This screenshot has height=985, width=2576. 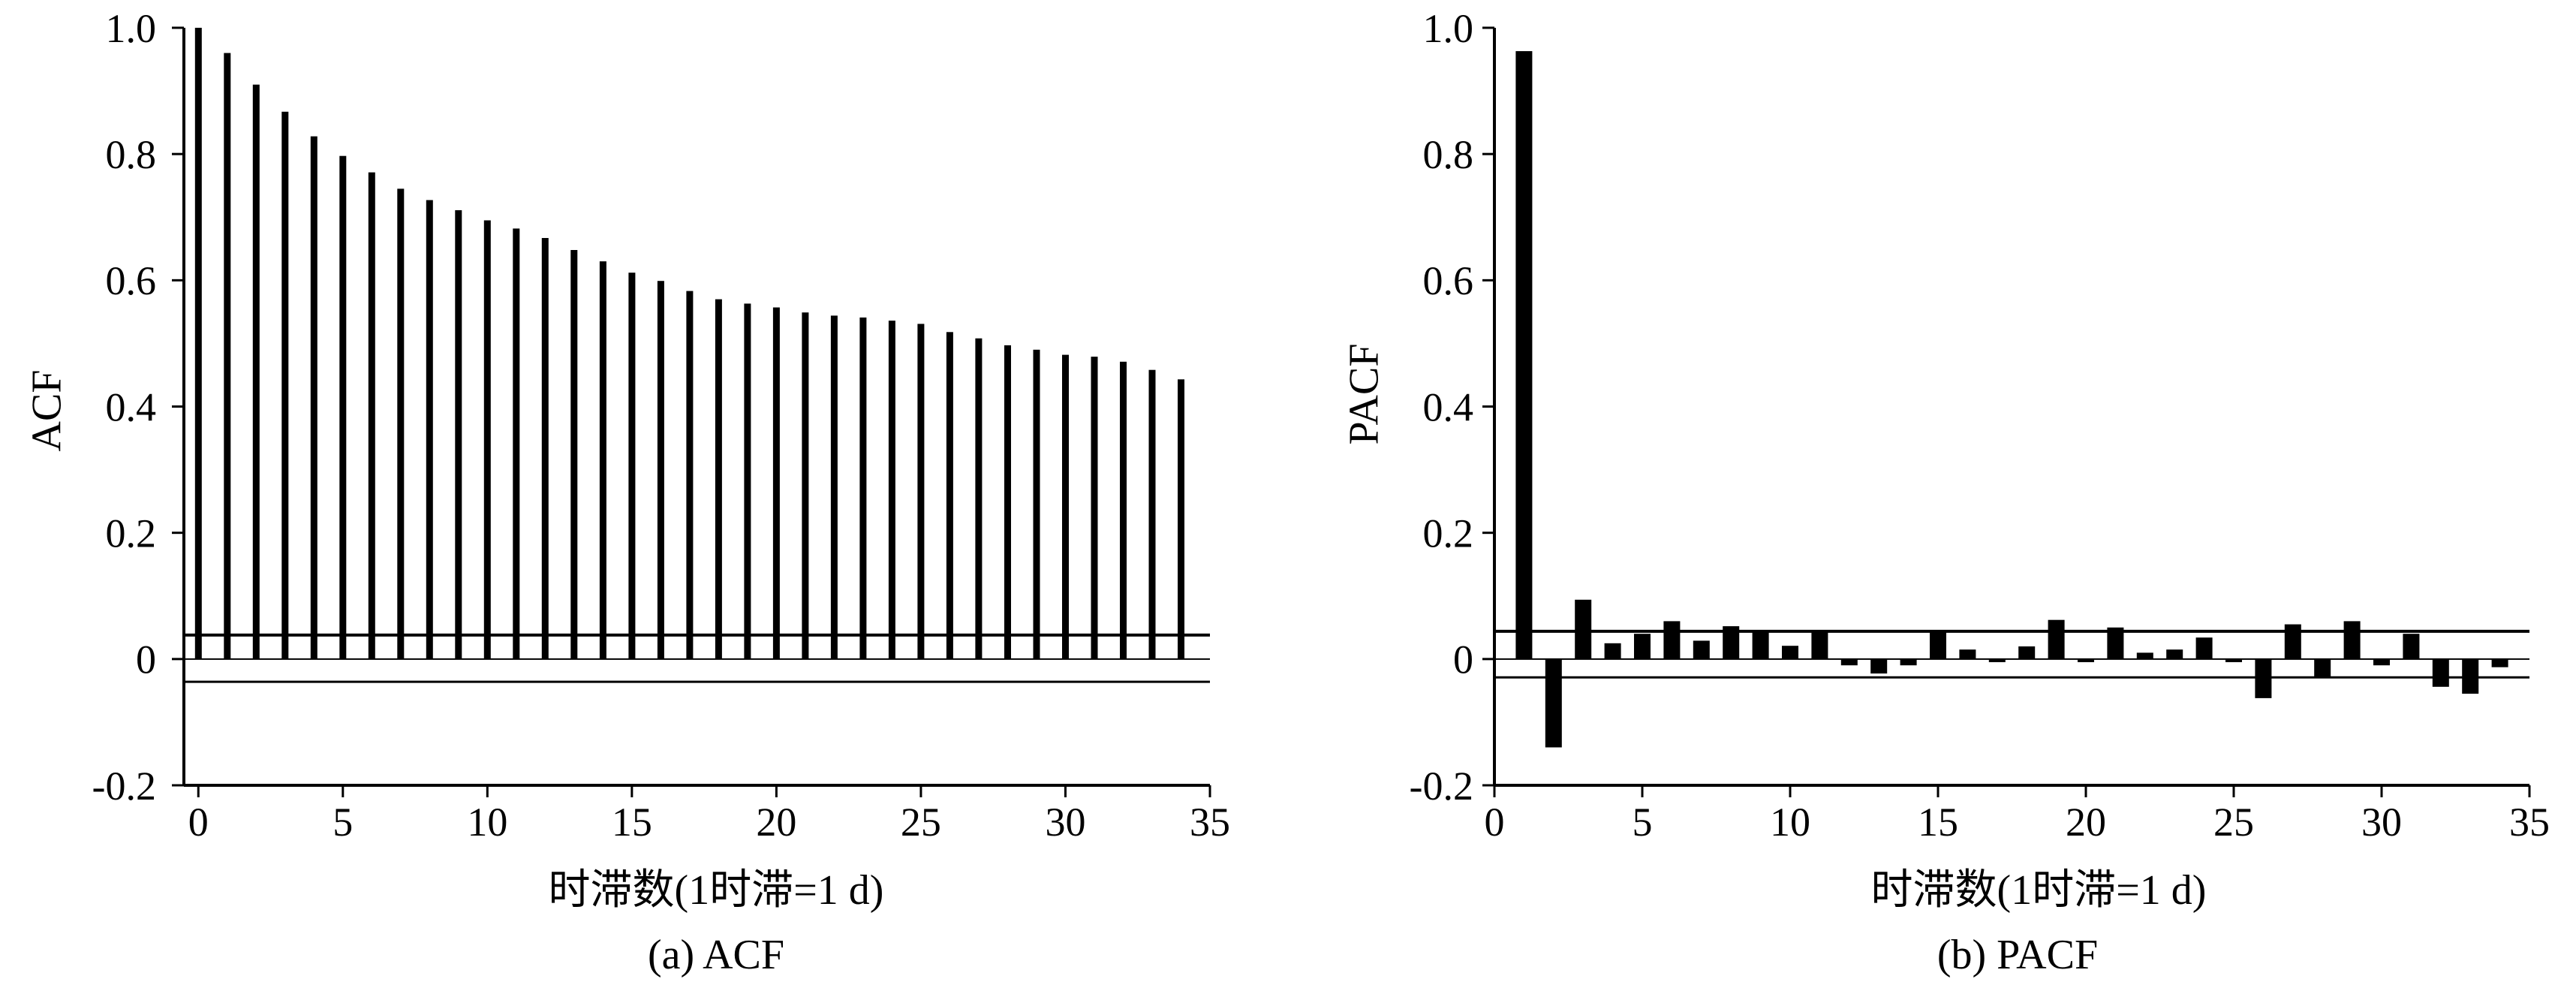 What do you see at coordinates (921, 822) in the screenshot?
I see `acf-x-tick-label: 25` at bounding box center [921, 822].